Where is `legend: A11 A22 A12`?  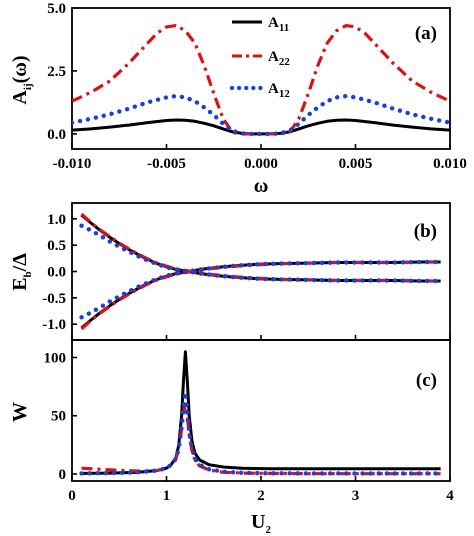 legend: A11 A22 A12 is located at coordinates (259, 57).